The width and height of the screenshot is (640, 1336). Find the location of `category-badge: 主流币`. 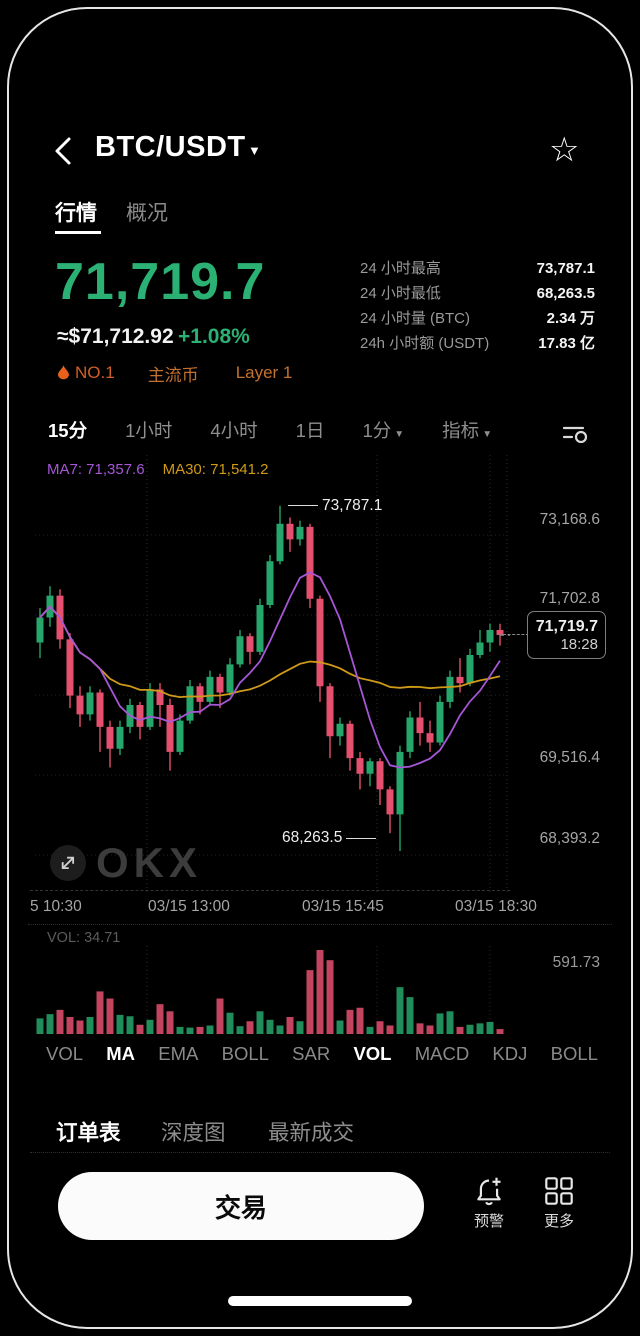

category-badge: 主流币 is located at coordinates (173, 375).